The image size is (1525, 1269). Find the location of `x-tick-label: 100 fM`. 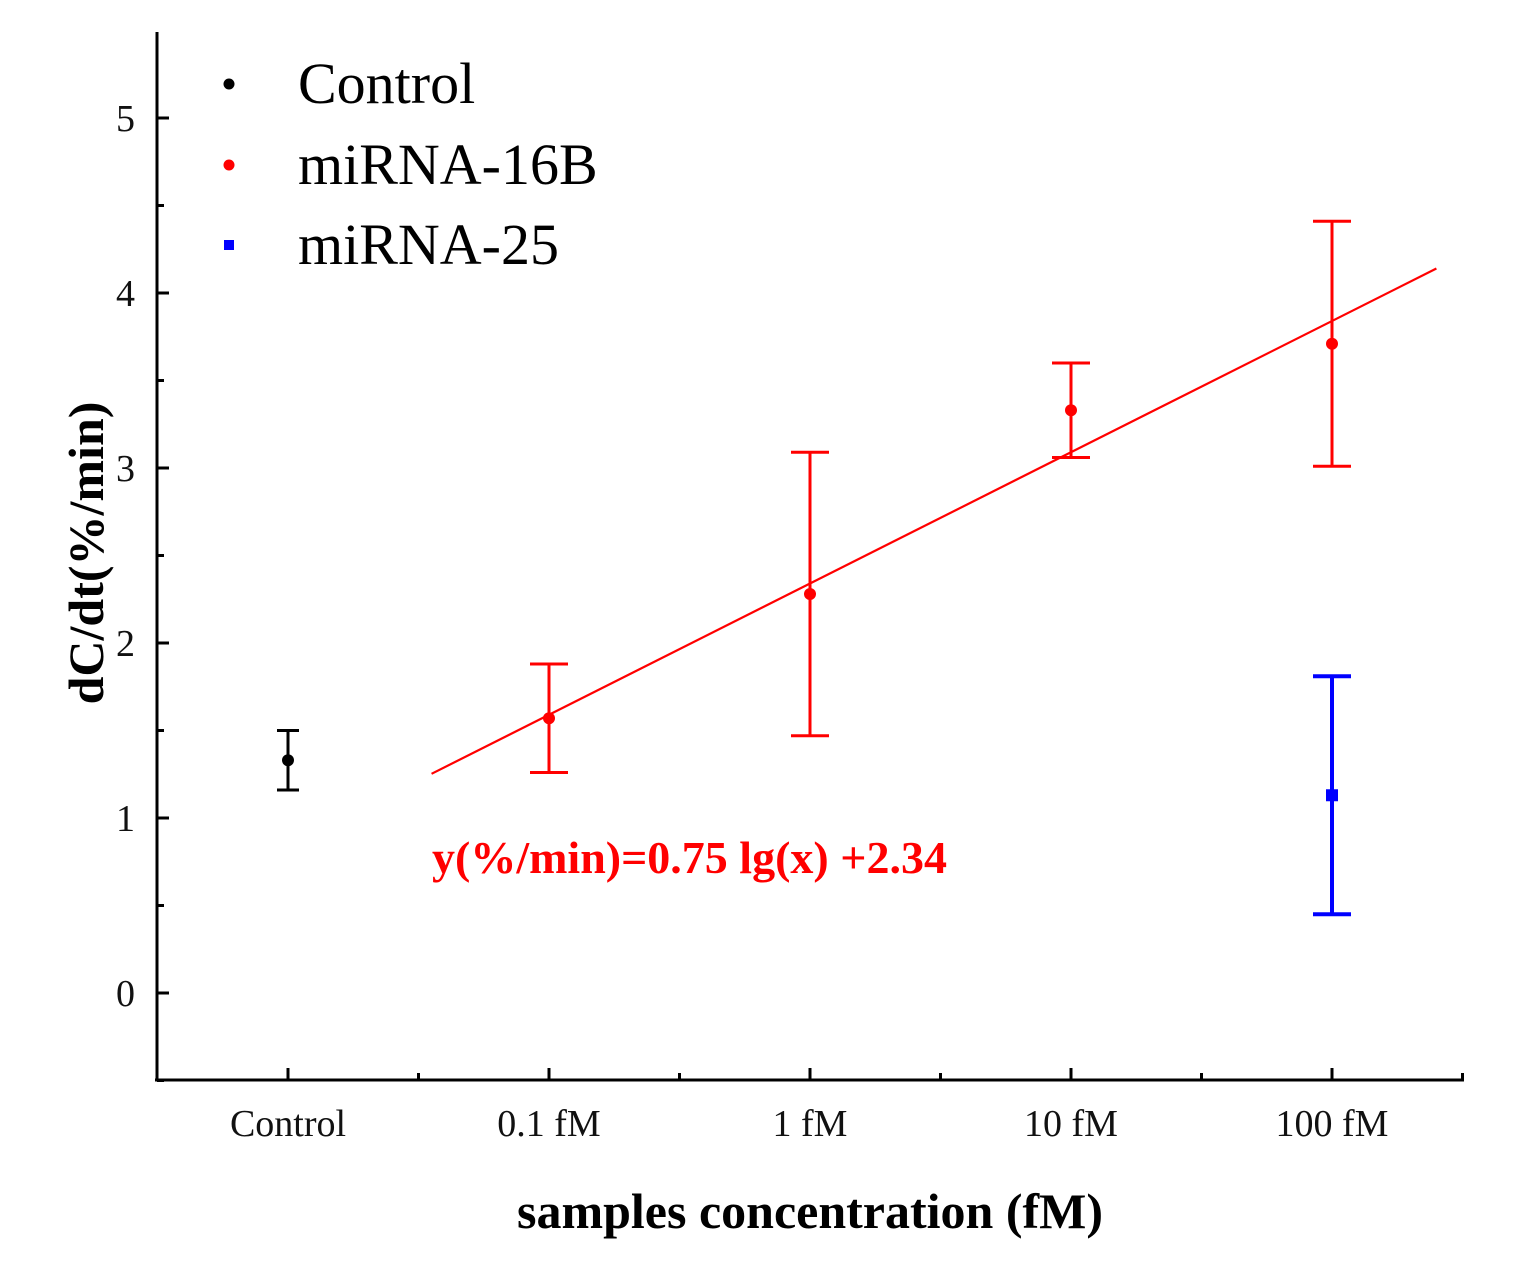

x-tick-label: 100 fM is located at coordinates (1332, 1124).